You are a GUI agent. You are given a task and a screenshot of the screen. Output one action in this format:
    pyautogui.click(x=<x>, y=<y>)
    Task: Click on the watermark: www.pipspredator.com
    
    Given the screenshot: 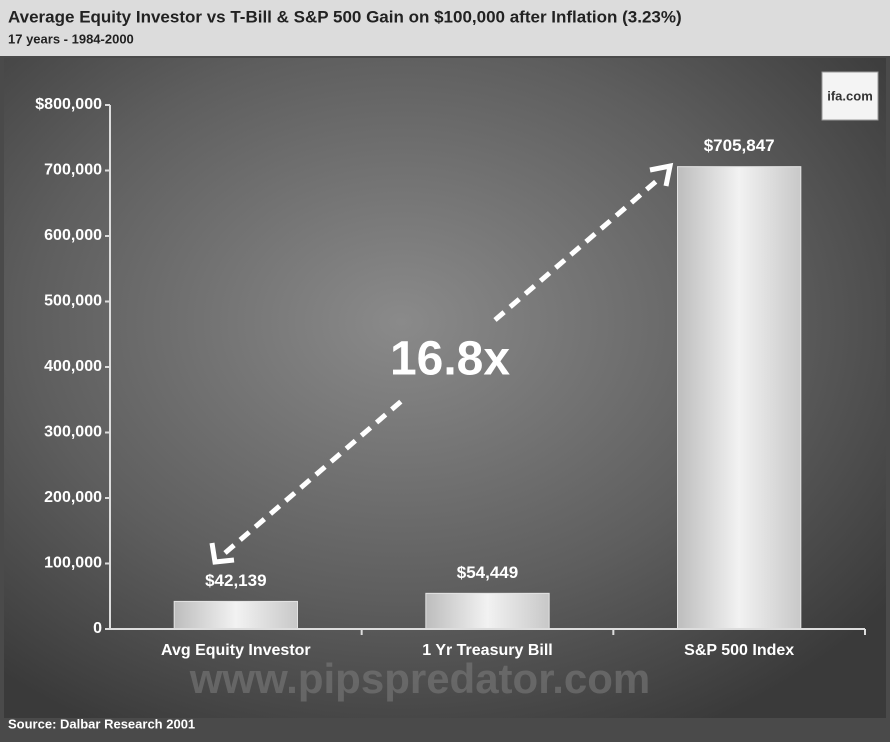 What is the action you would take?
    pyautogui.click(x=420, y=678)
    